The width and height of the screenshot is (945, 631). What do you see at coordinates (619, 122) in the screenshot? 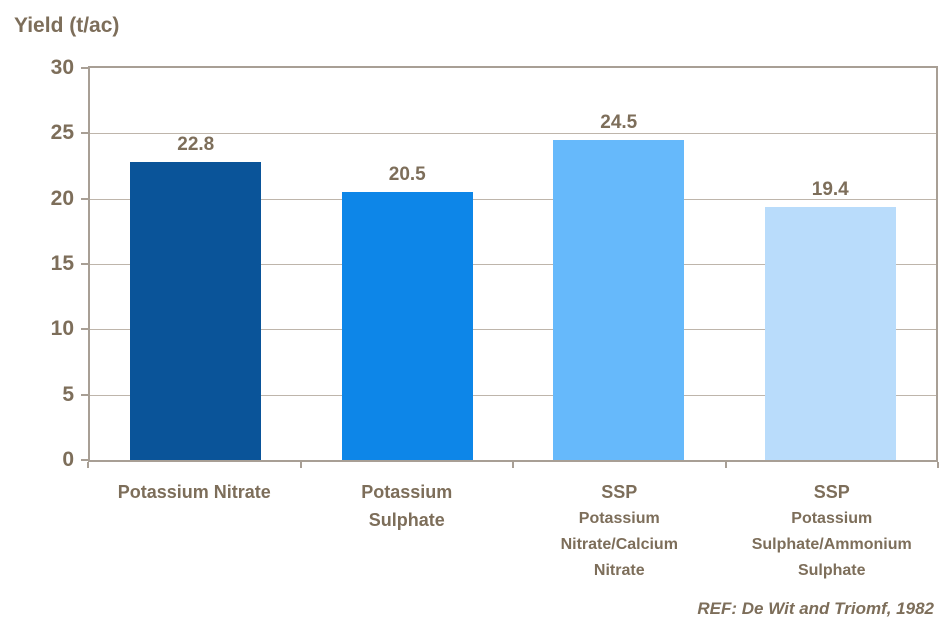
I see `bar-value-label: 24.5` at bounding box center [619, 122].